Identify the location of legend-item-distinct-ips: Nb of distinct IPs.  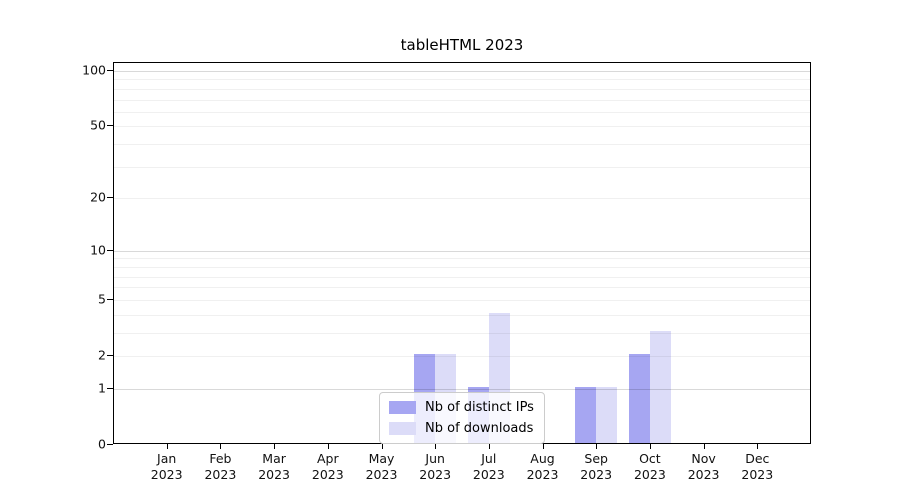
(461, 407).